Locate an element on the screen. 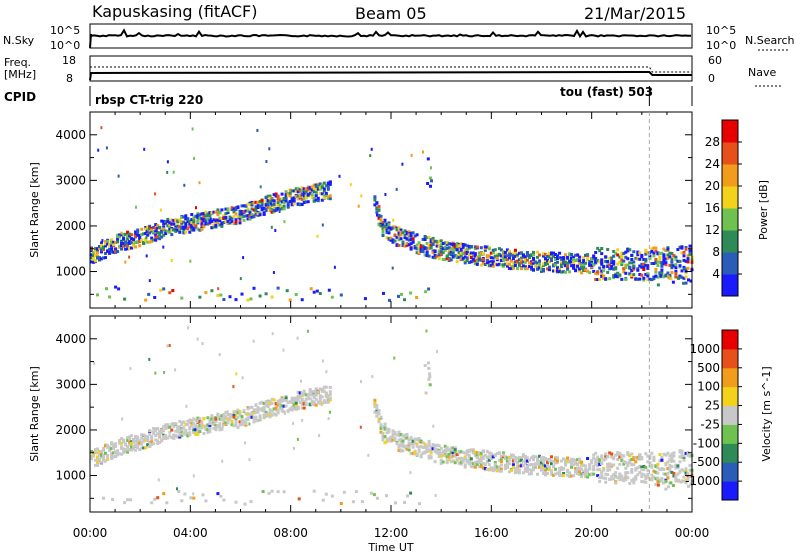  nsearch-tick-low: 10^0 is located at coordinates (721, 45).